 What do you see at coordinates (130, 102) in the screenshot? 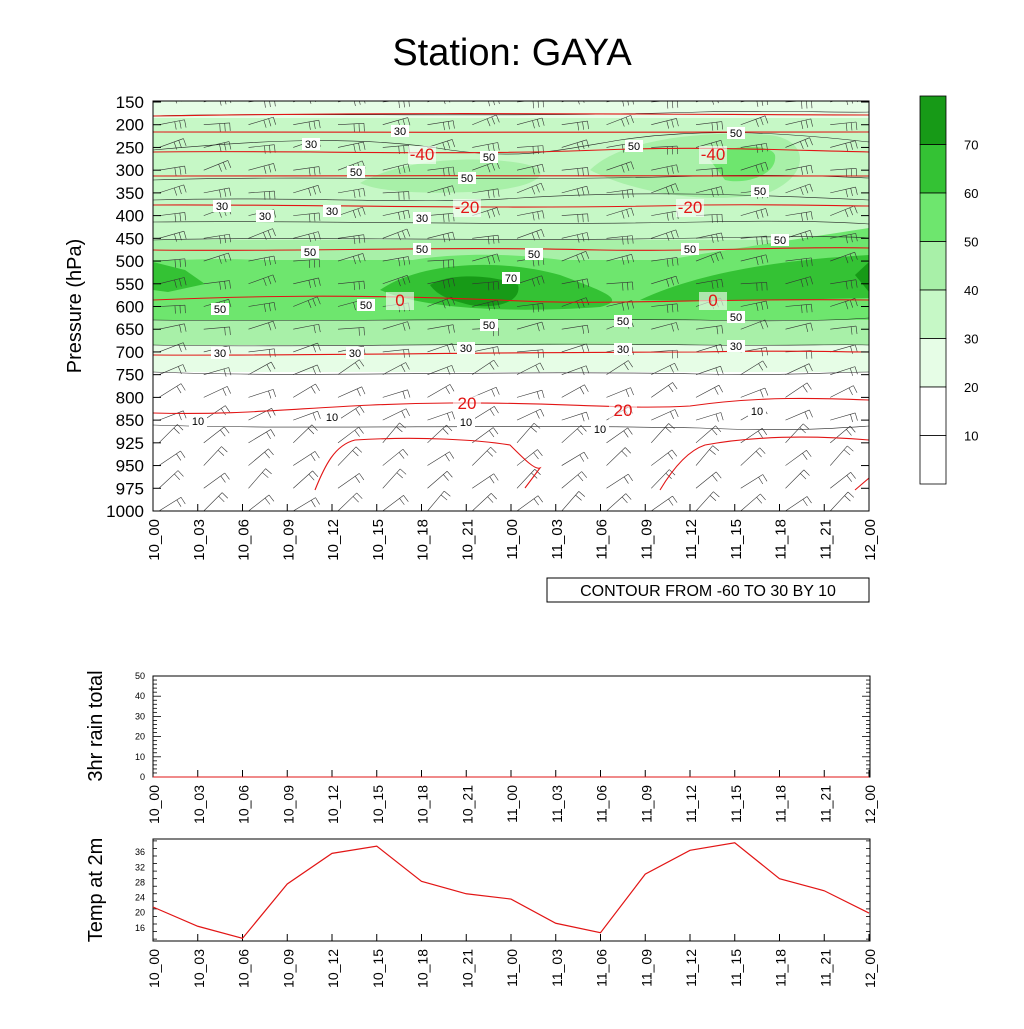
I see `pressure-tick-label: 150` at bounding box center [130, 102].